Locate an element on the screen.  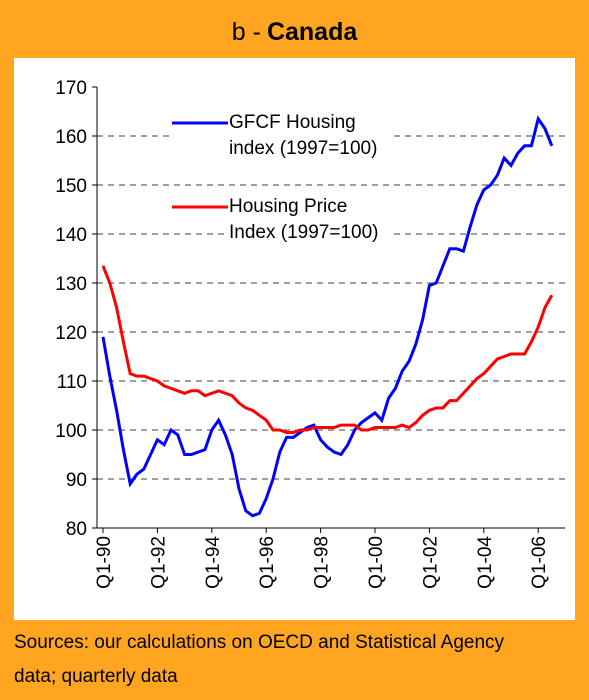
y-tick-label: 160 is located at coordinates (71, 137).